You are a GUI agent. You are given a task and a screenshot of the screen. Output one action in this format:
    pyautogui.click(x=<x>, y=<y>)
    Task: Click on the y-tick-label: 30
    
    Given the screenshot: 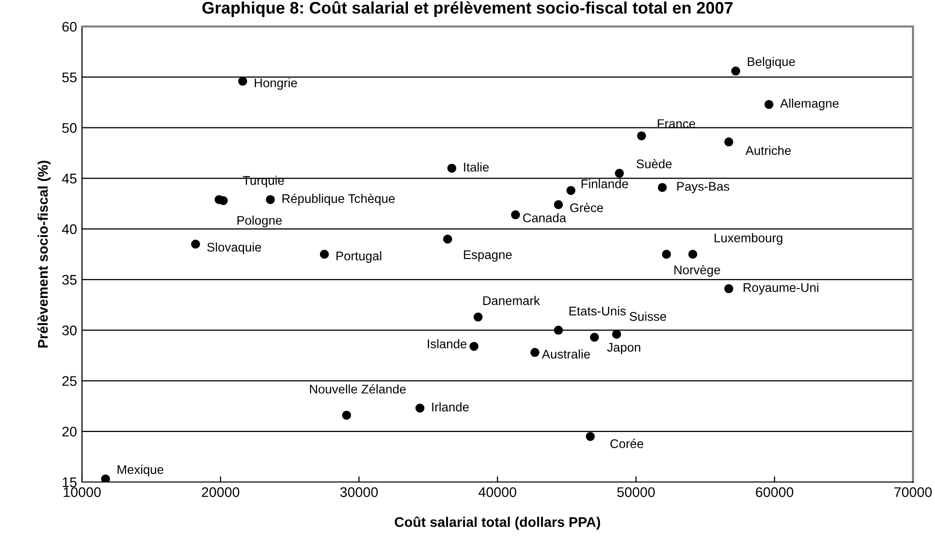 What is the action you would take?
    pyautogui.click(x=69, y=331)
    